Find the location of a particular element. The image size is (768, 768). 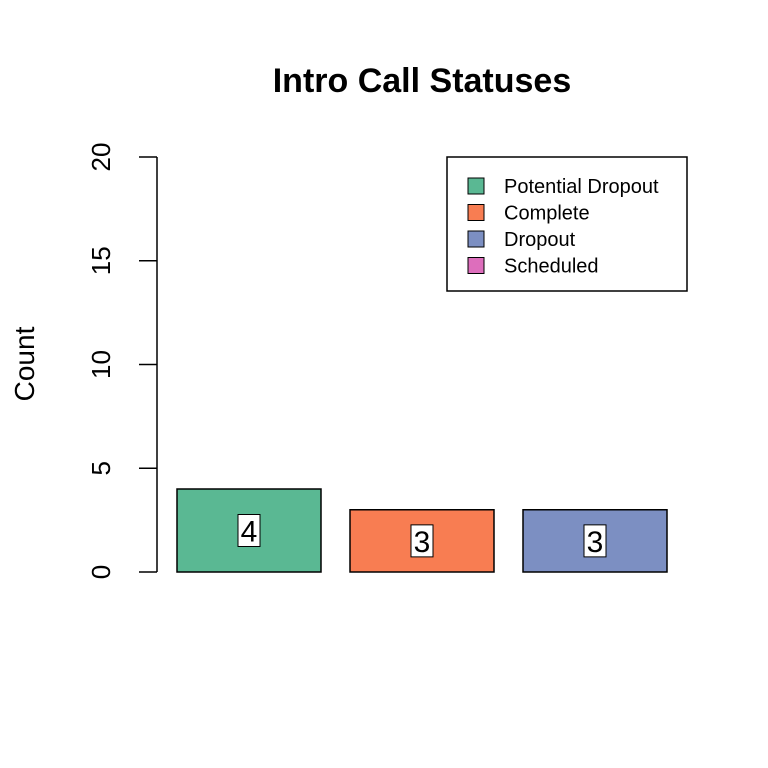

data-label: 4 is located at coordinates (249, 532).